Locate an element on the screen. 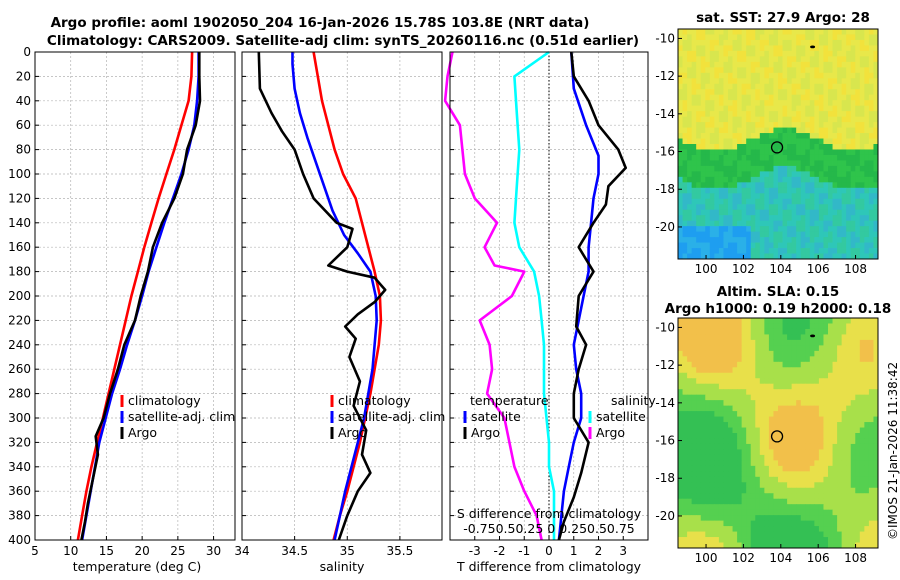 Image resolution: width=900 pixels, height=580 pixels. lat-tick-label: -16 is located at coordinates (665, 441).